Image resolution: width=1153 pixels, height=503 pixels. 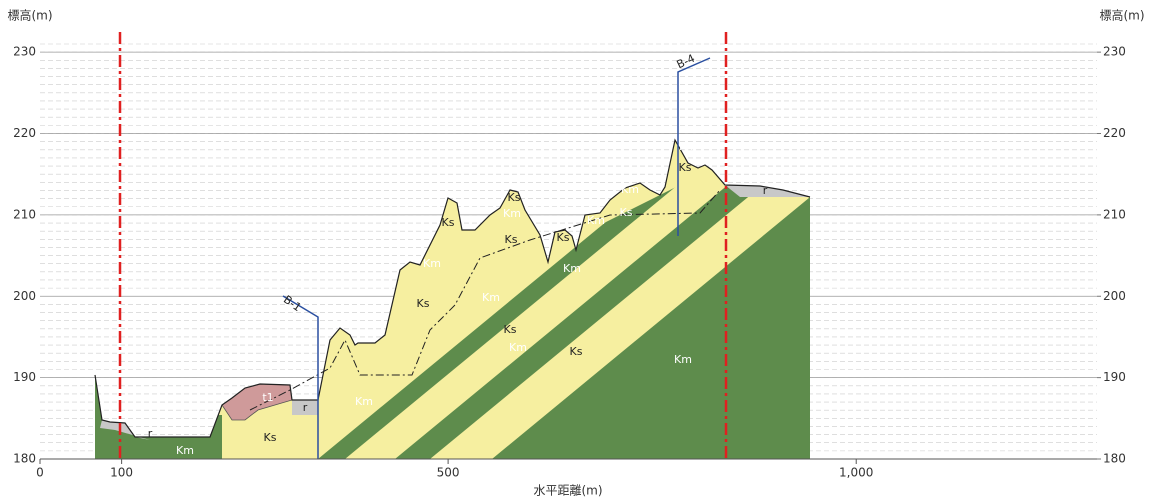 I want to click on x-axis-title: 水平距離(m), so click(x=567, y=491).